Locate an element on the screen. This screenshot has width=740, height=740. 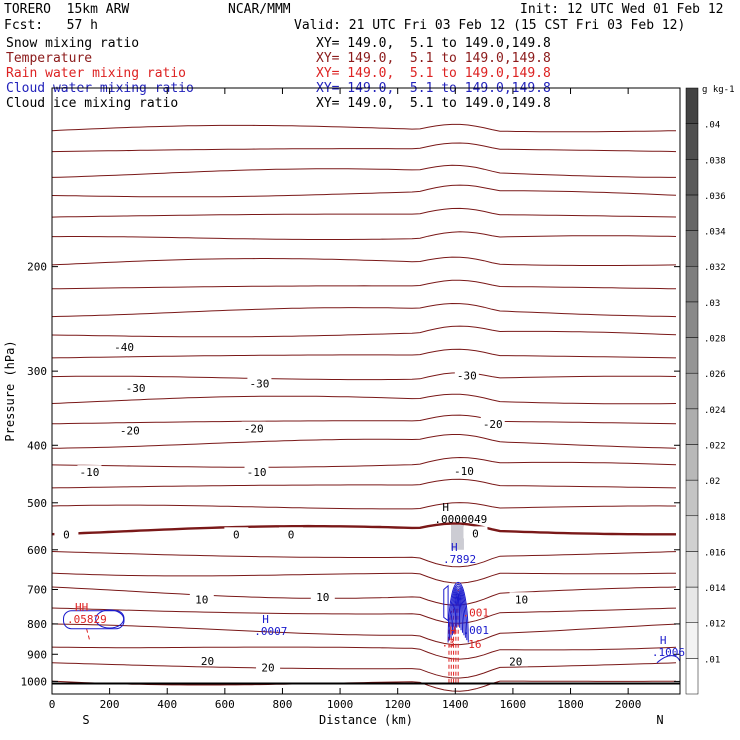
extremum-letter: HH is located at coordinates (81, 607).